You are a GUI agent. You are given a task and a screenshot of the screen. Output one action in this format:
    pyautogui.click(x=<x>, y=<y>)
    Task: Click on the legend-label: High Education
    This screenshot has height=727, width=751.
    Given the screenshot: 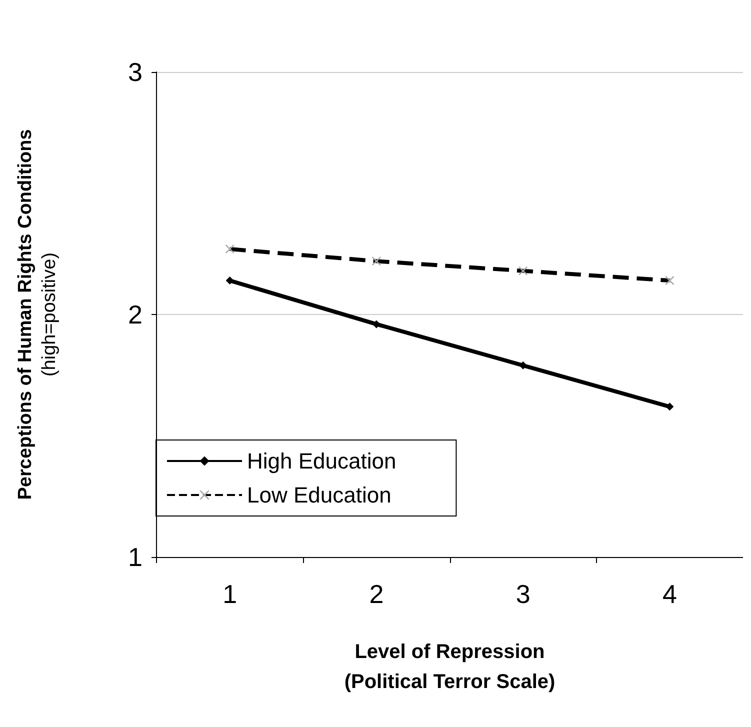 What is the action you would take?
    pyautogui.click(x=321, y=461)
    